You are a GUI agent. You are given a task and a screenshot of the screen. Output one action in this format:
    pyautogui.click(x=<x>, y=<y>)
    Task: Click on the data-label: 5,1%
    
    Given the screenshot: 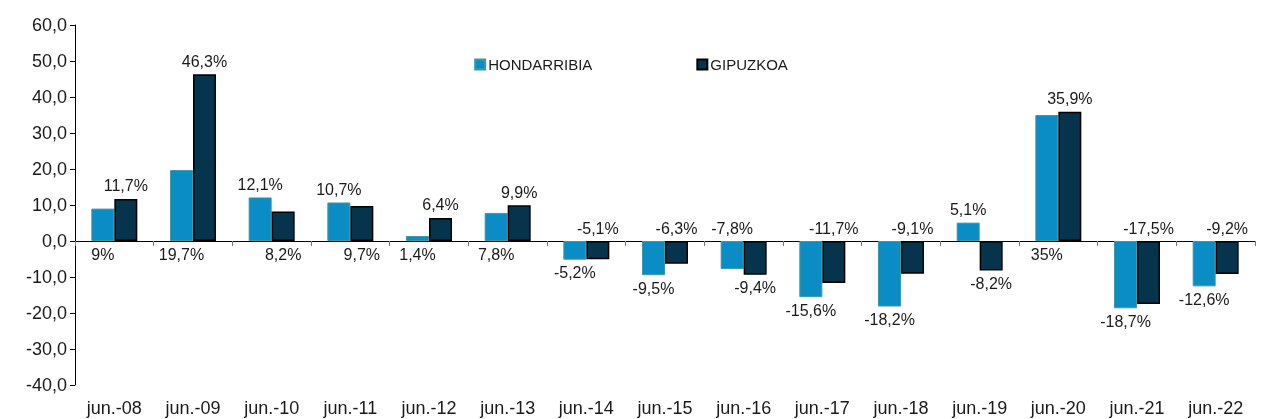 What is the action you would take?
    pyautogui.click(x=968, y=210)
    